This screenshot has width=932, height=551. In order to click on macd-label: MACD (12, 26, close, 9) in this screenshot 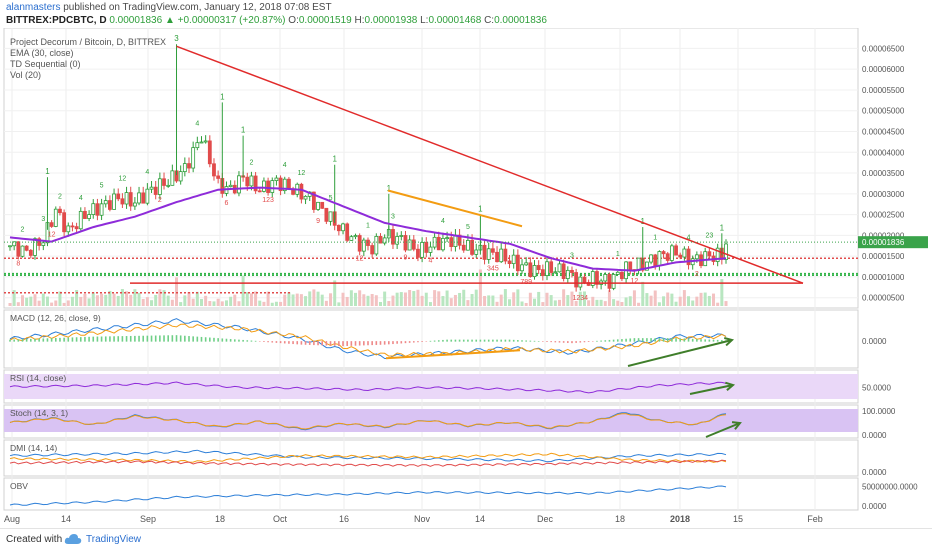, I will do `click(55, 318)`.